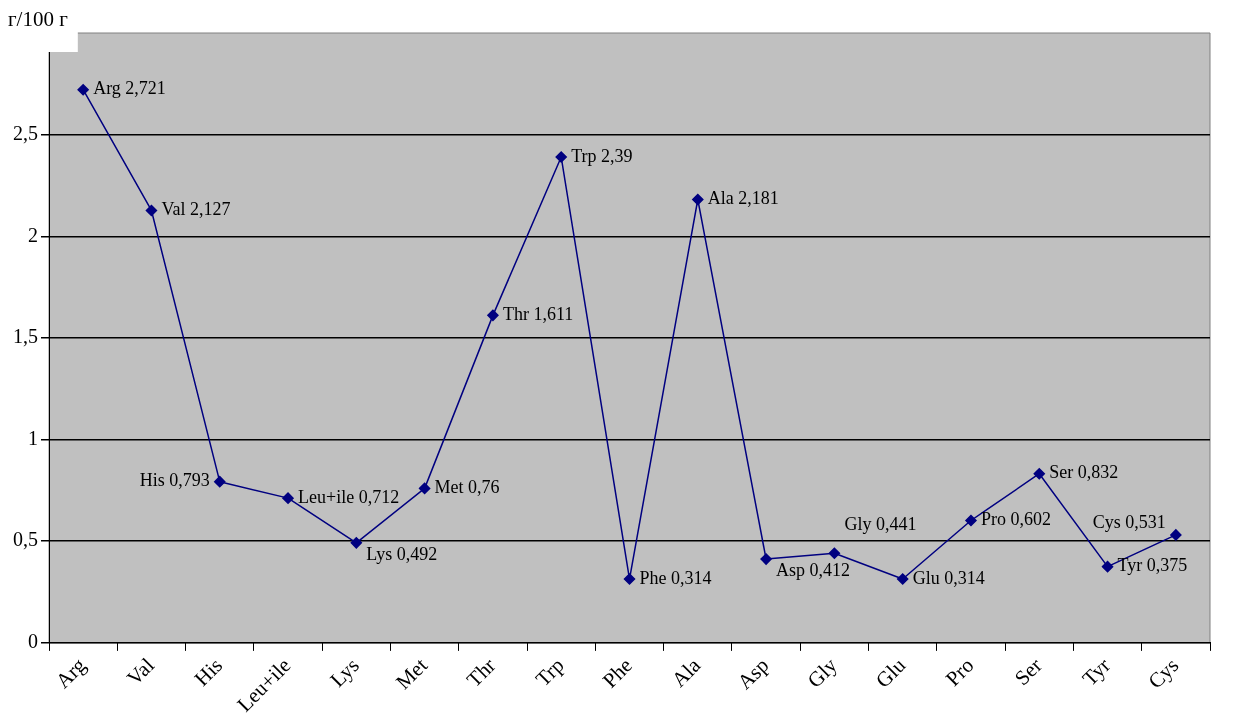 This screenshot has height=725, width=1240. What do you see at coordinates (33, 234) in the screenshot?
I see `y-tick-label: 2` at bounding box center [33, 234].